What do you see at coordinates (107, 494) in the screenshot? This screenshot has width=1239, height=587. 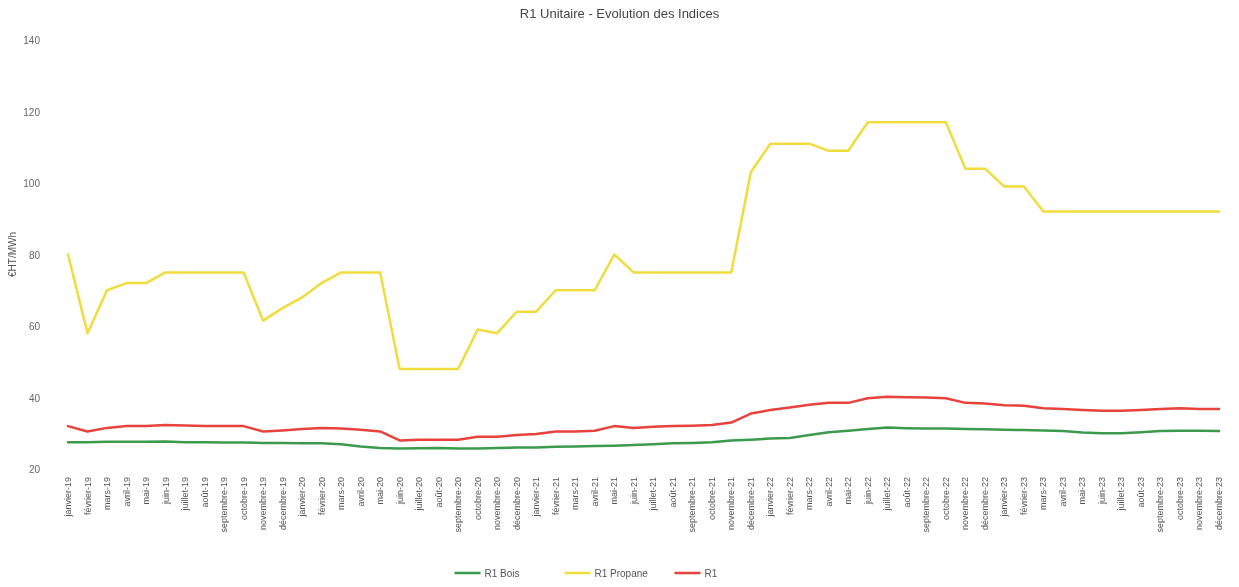 I see `x-tick-label: mars-19` at bounding box center [107, 494].